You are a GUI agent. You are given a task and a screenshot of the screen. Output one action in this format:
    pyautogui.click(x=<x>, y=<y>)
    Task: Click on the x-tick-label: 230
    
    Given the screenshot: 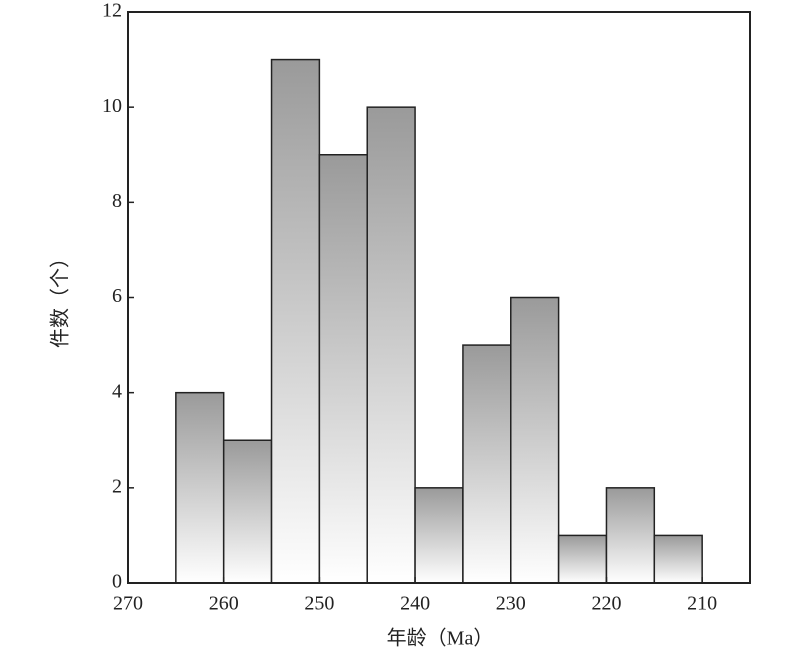 What is the action you would take?
    pyautogui.click(x=511, y=604)
    